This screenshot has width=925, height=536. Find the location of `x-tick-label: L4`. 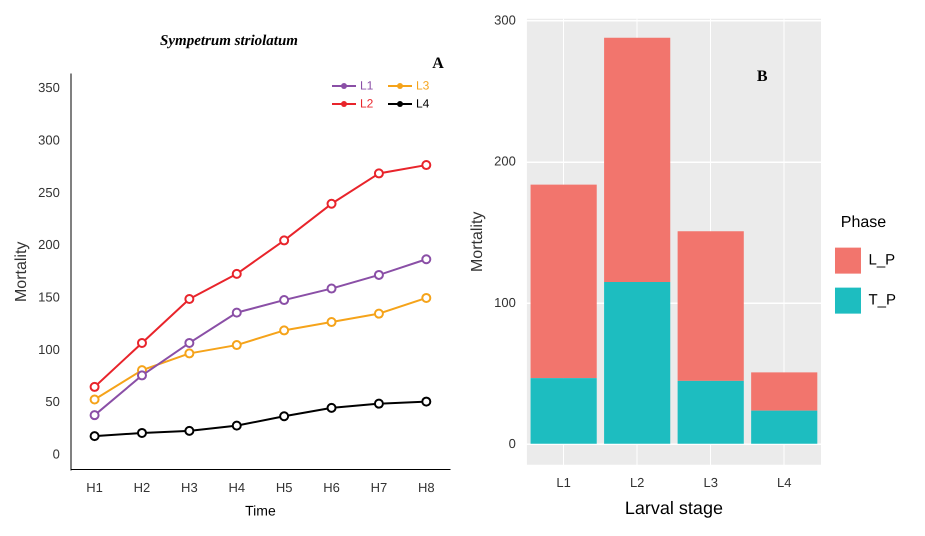

x-tick-label: L4 is located at coordinates (784, 482).